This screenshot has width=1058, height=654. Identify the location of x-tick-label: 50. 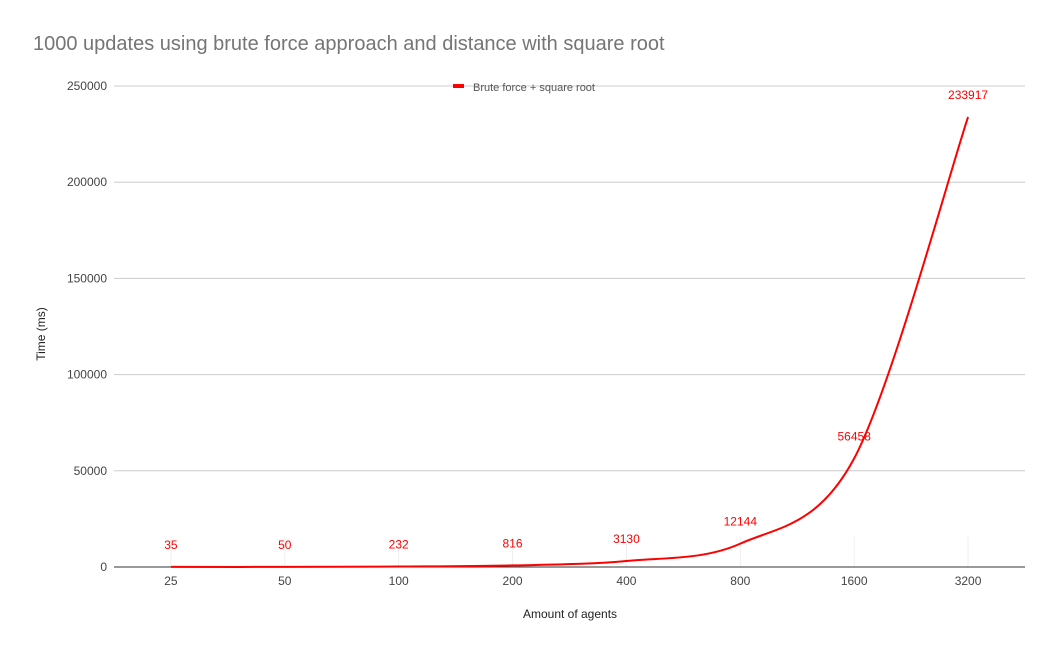
(285, 581).